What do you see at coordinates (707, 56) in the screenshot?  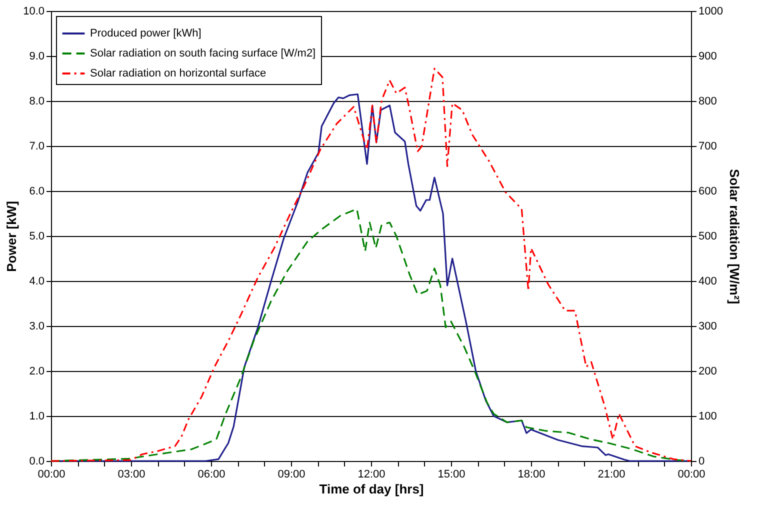 I see `y2-tick-label: 900` at bounding box center [707, 56].